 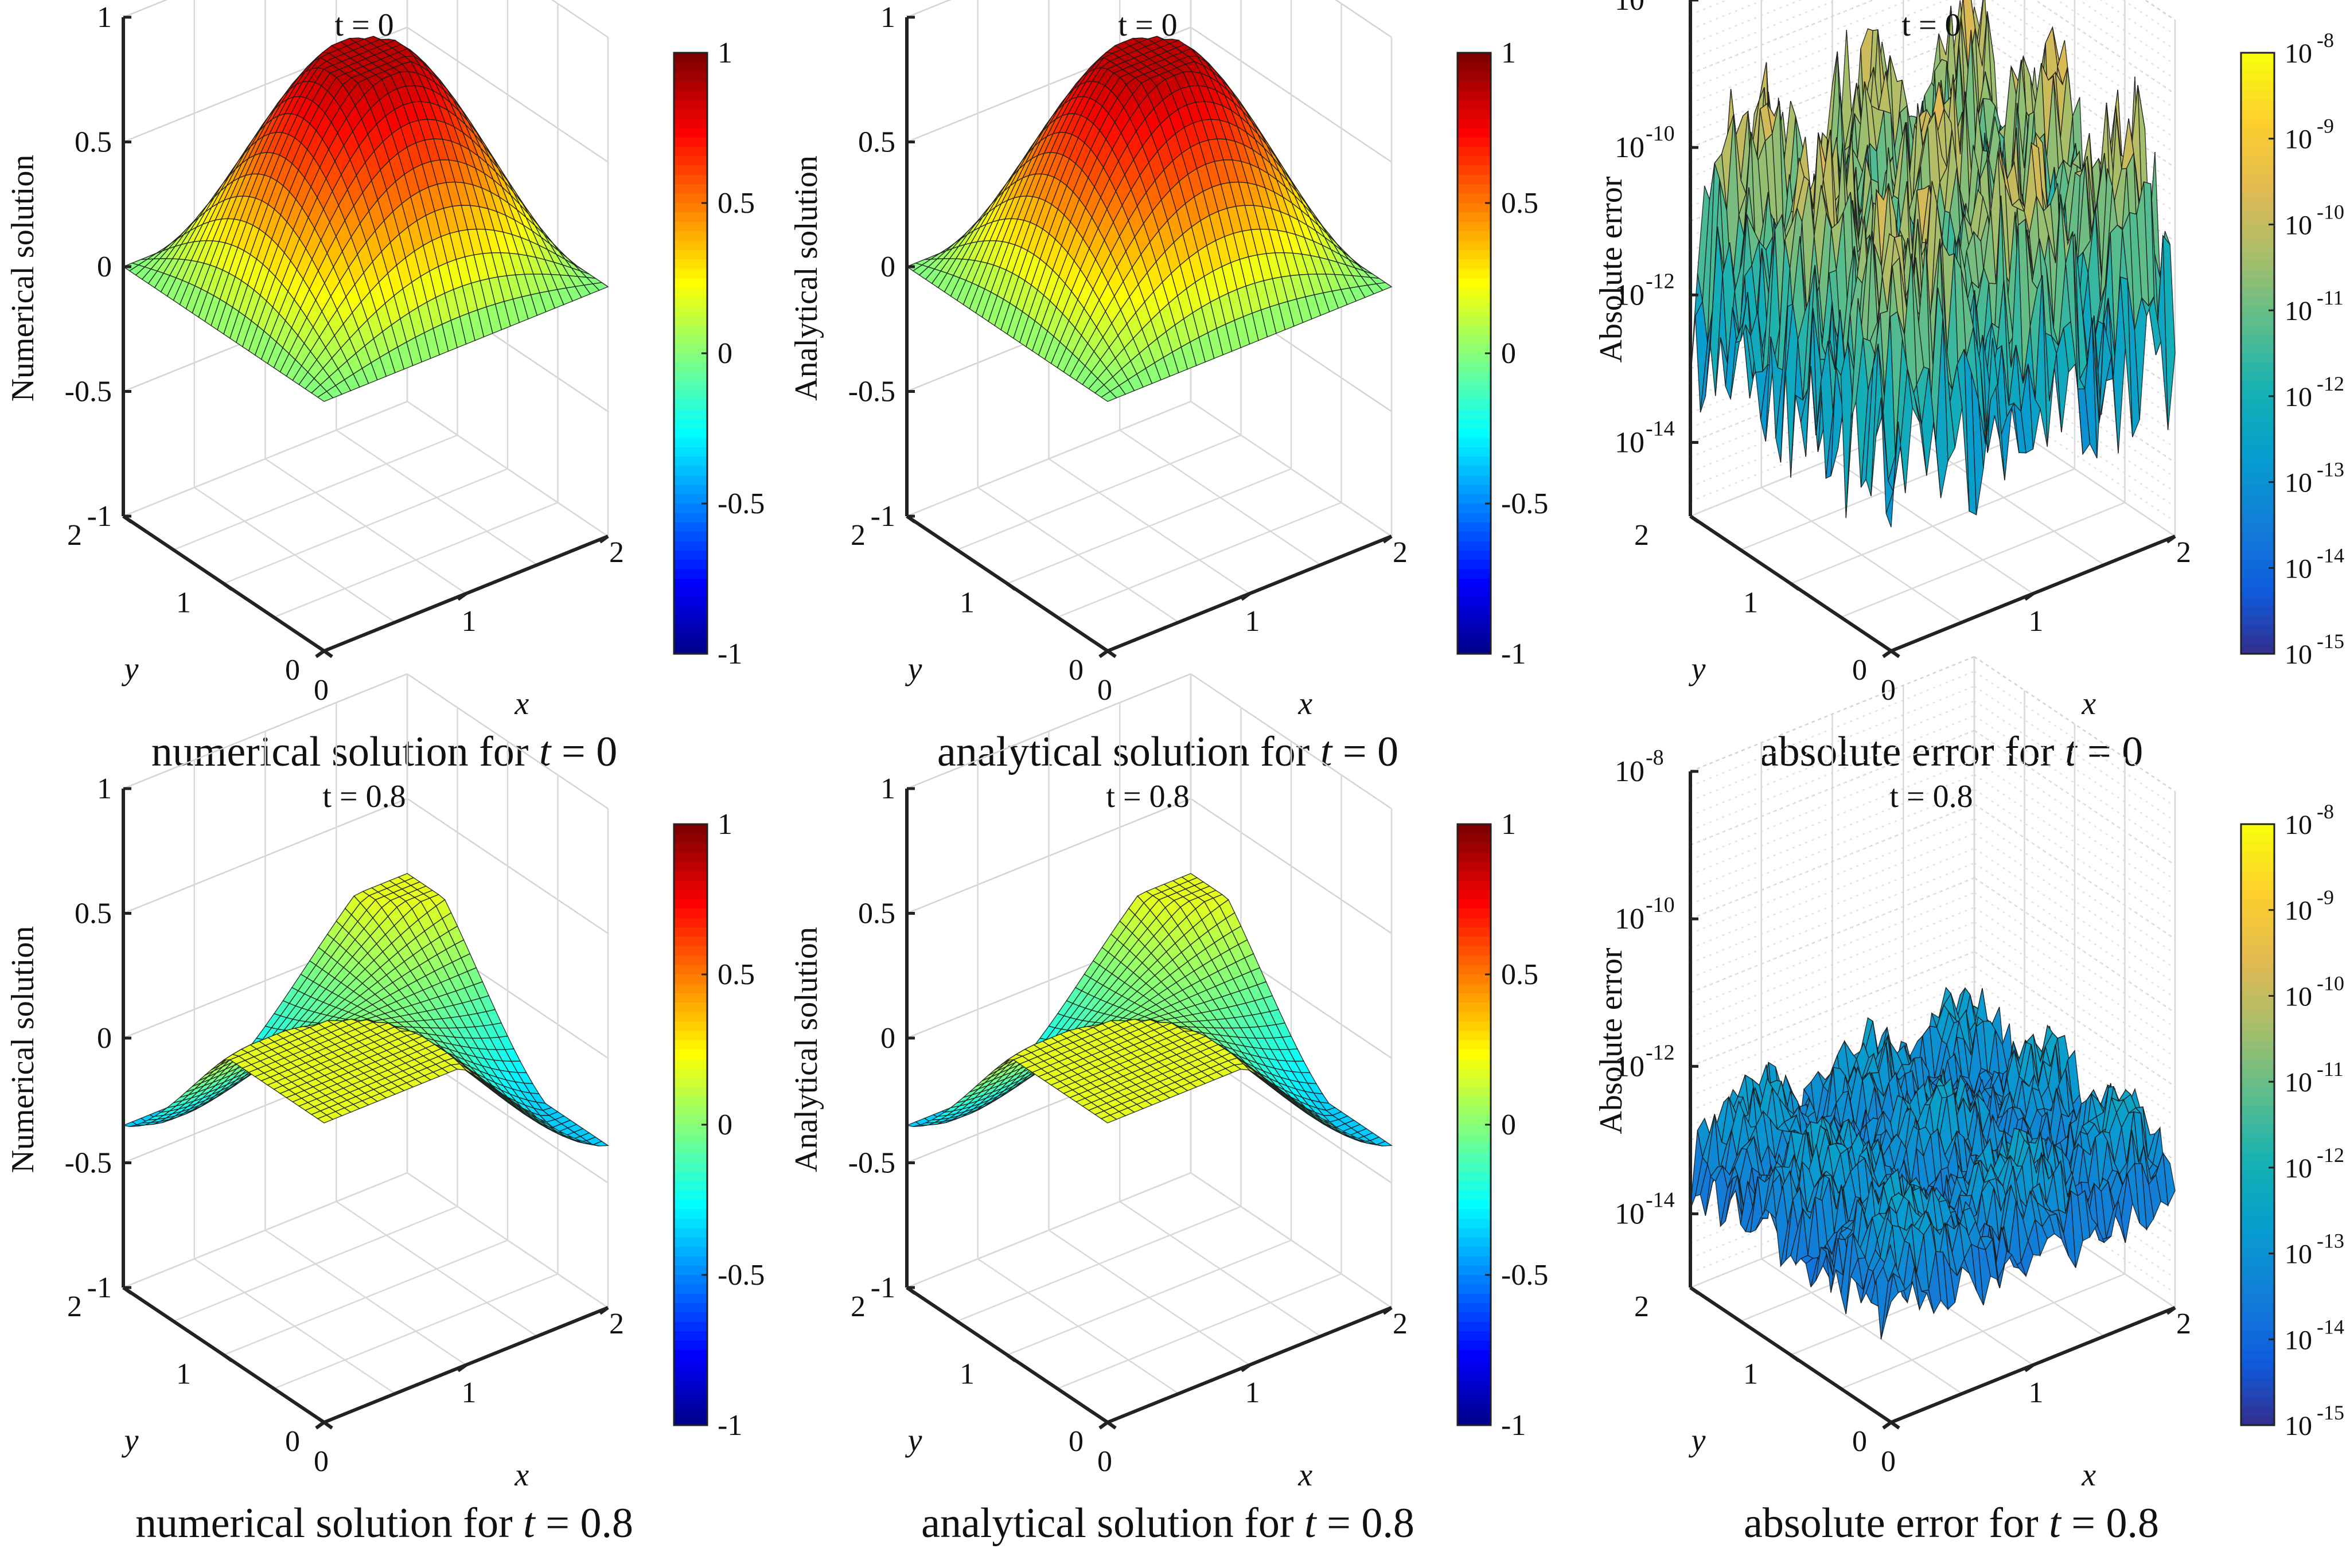 I want to click on colorbar-tick-label: 0.5, so click(x=736, y=203).